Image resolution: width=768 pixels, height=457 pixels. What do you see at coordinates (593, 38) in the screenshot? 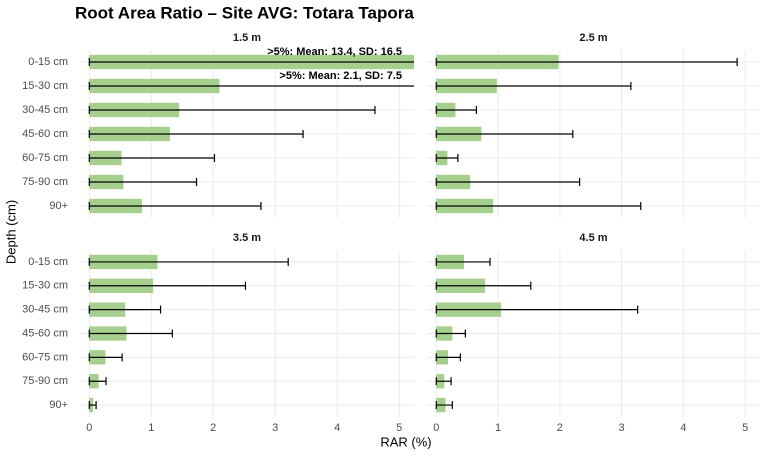
I see `facet-title: 2.5 m` at bounding box center [593, 38].